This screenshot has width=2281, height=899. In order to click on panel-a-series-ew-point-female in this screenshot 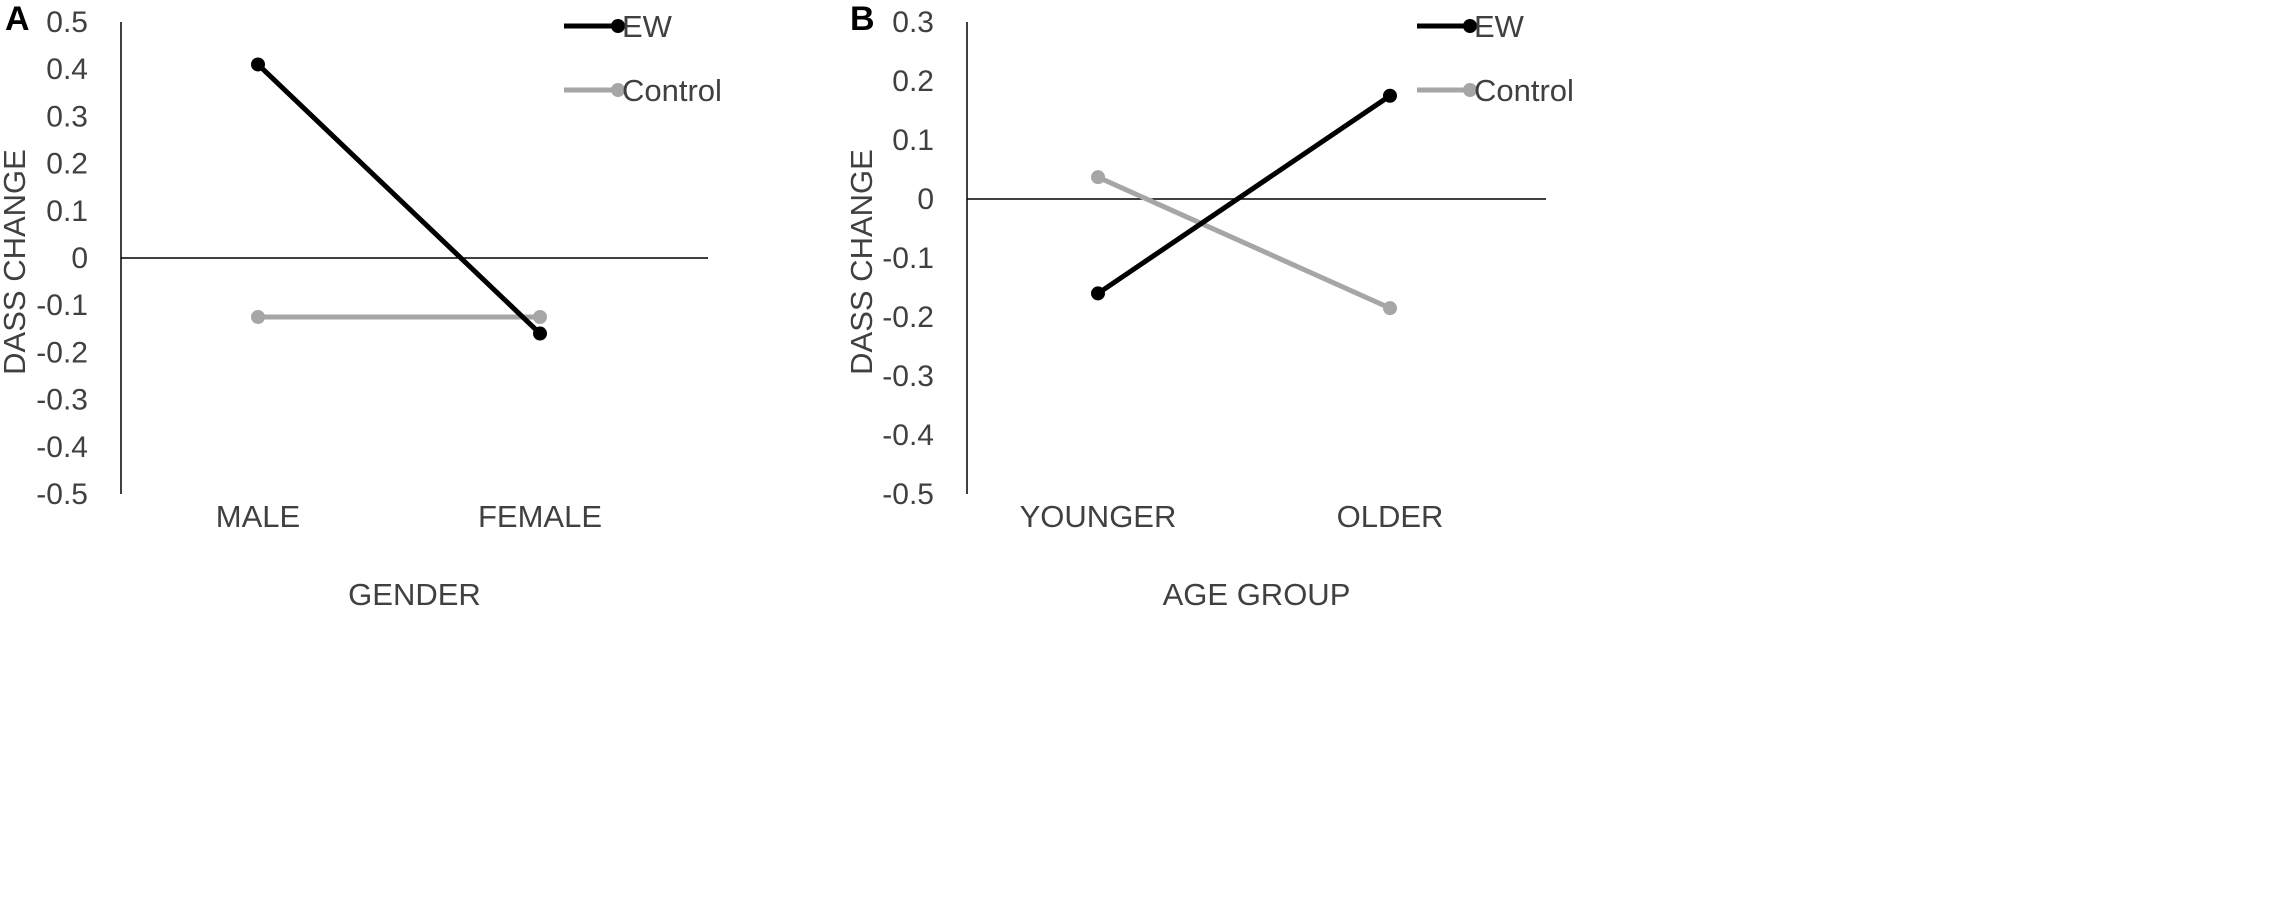, I will do `click(540, 333)`.